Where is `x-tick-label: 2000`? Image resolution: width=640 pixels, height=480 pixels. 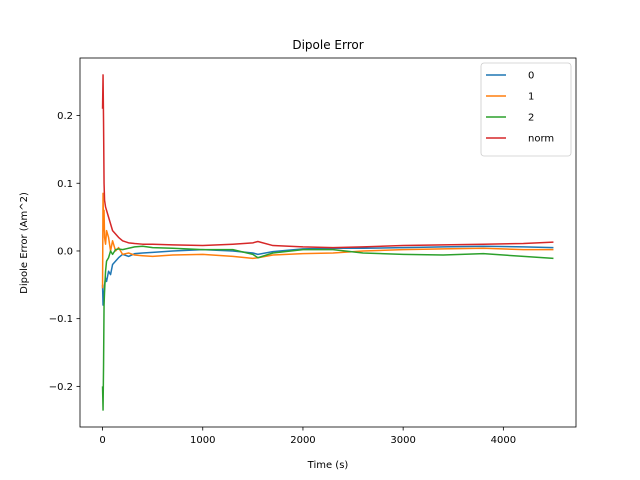 x-tick-label: 2000 is located at coordinates (302, 440).